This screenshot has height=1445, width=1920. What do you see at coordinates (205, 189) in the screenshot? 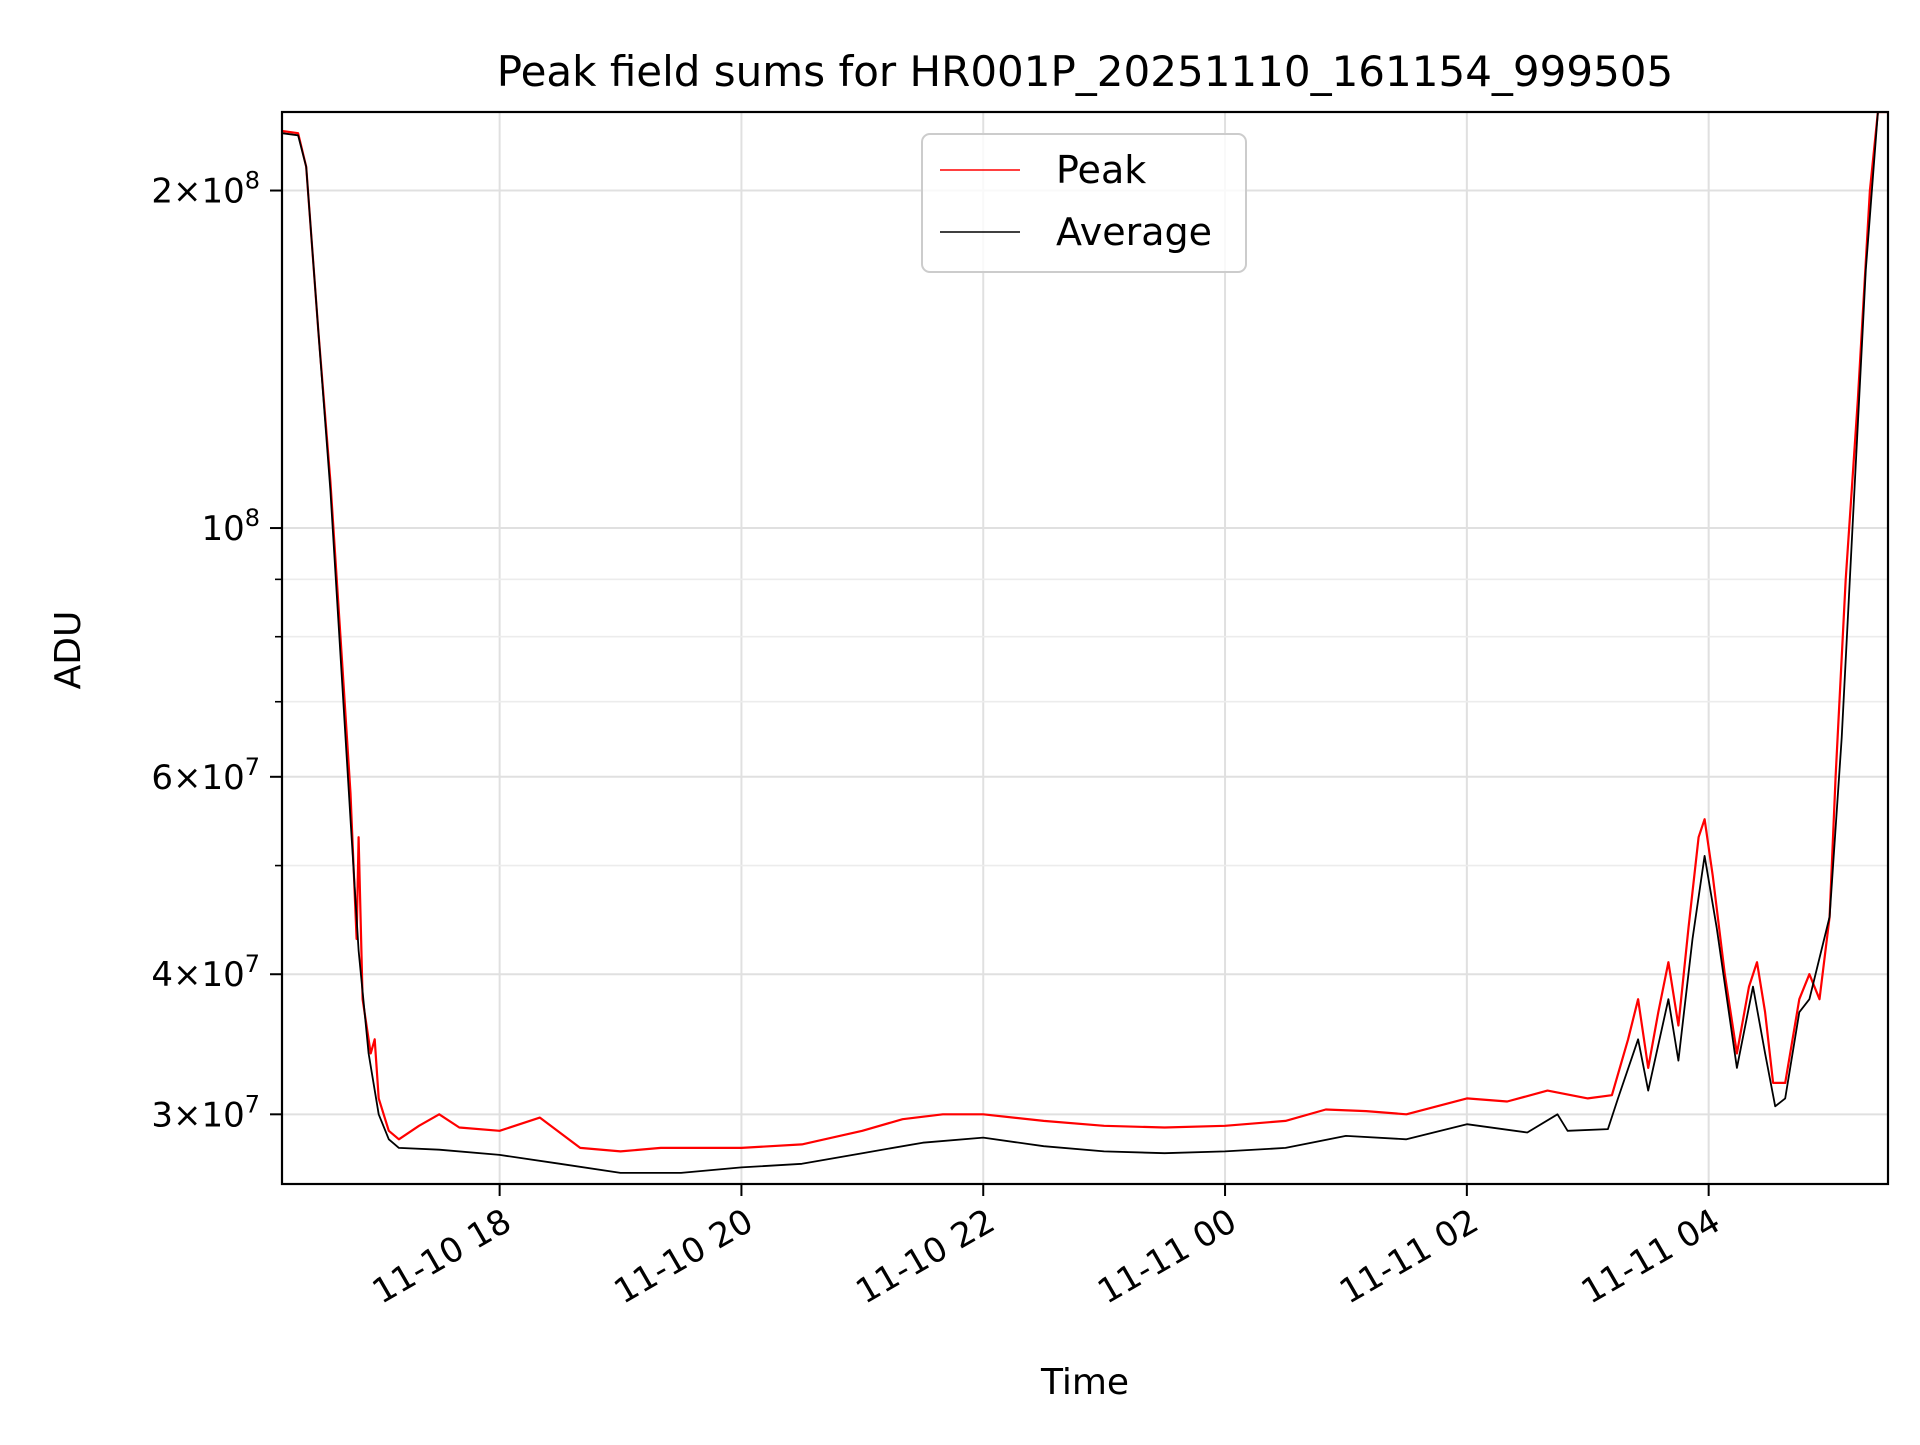
I see `y-tick-label: 2×108` at bounding box center [205, 189].